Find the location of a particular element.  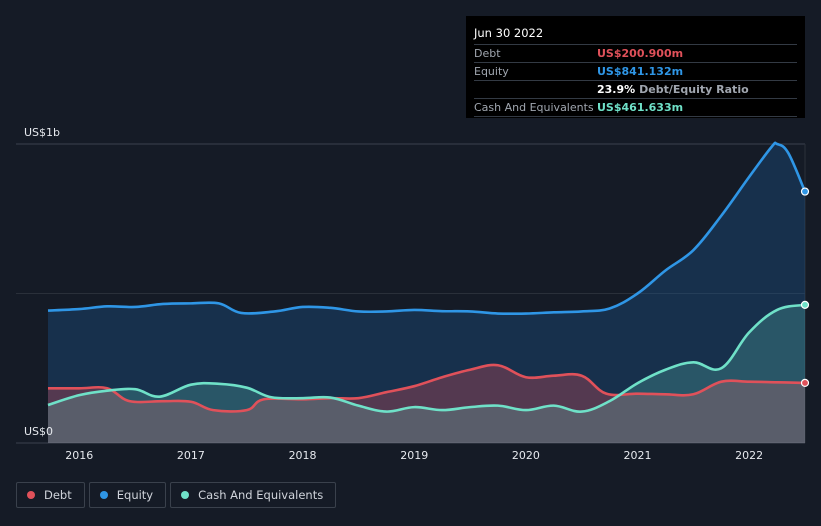

tooltip-row-ratio: 23.9% Debt/Equity Ratio is located at coordinates (635, 90).